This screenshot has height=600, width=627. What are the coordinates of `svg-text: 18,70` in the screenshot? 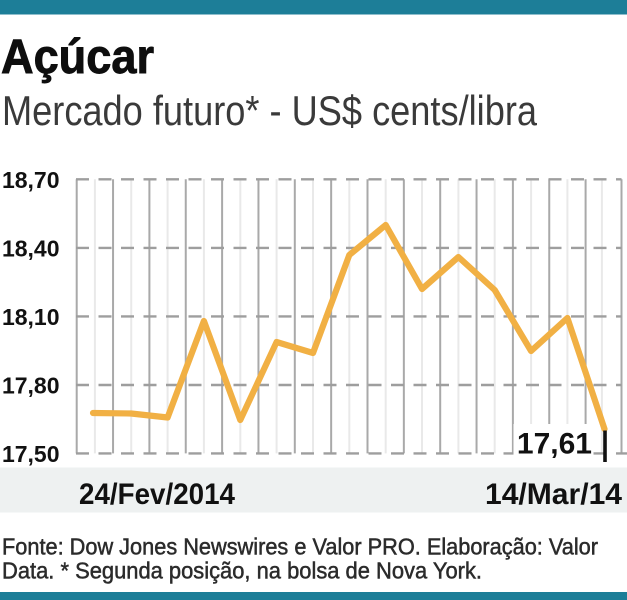 It's located at (31, 180).